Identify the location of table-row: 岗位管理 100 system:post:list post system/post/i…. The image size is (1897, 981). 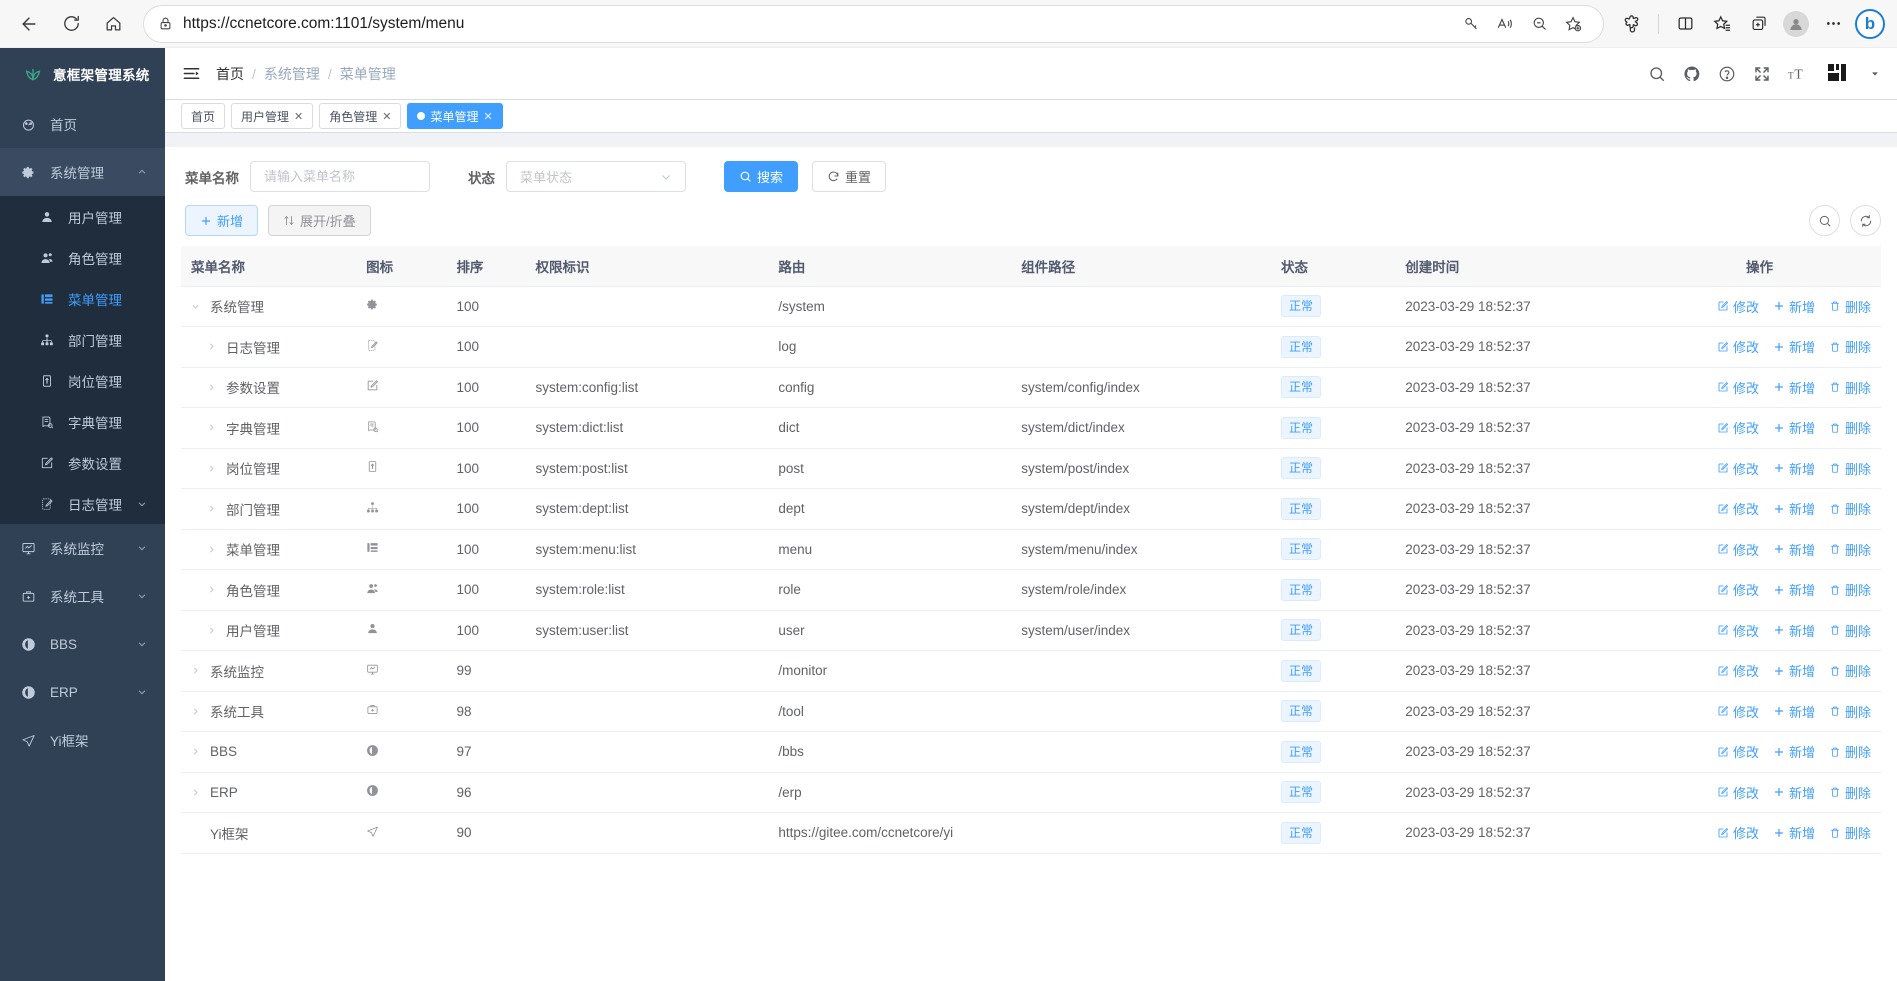
(1031, 468).